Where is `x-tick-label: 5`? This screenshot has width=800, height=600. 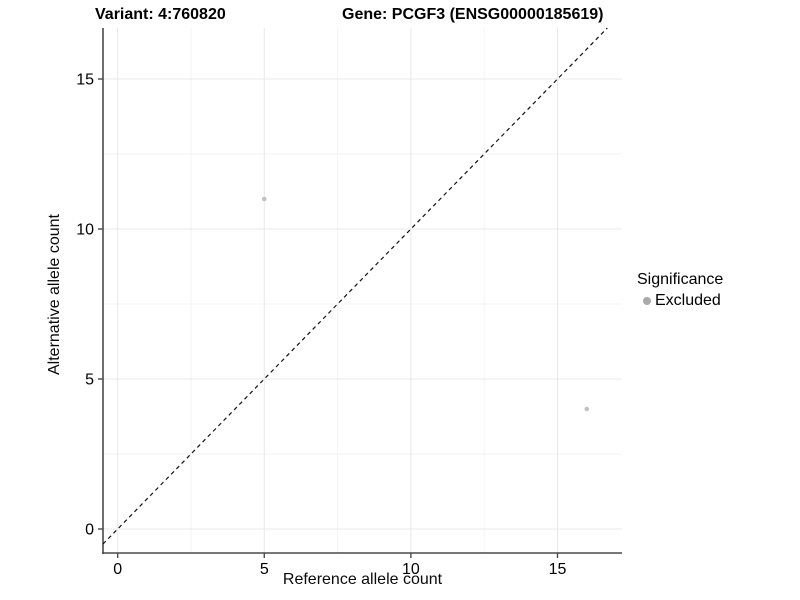
x-tick-label: 5 is located at coordinates (264, 569).